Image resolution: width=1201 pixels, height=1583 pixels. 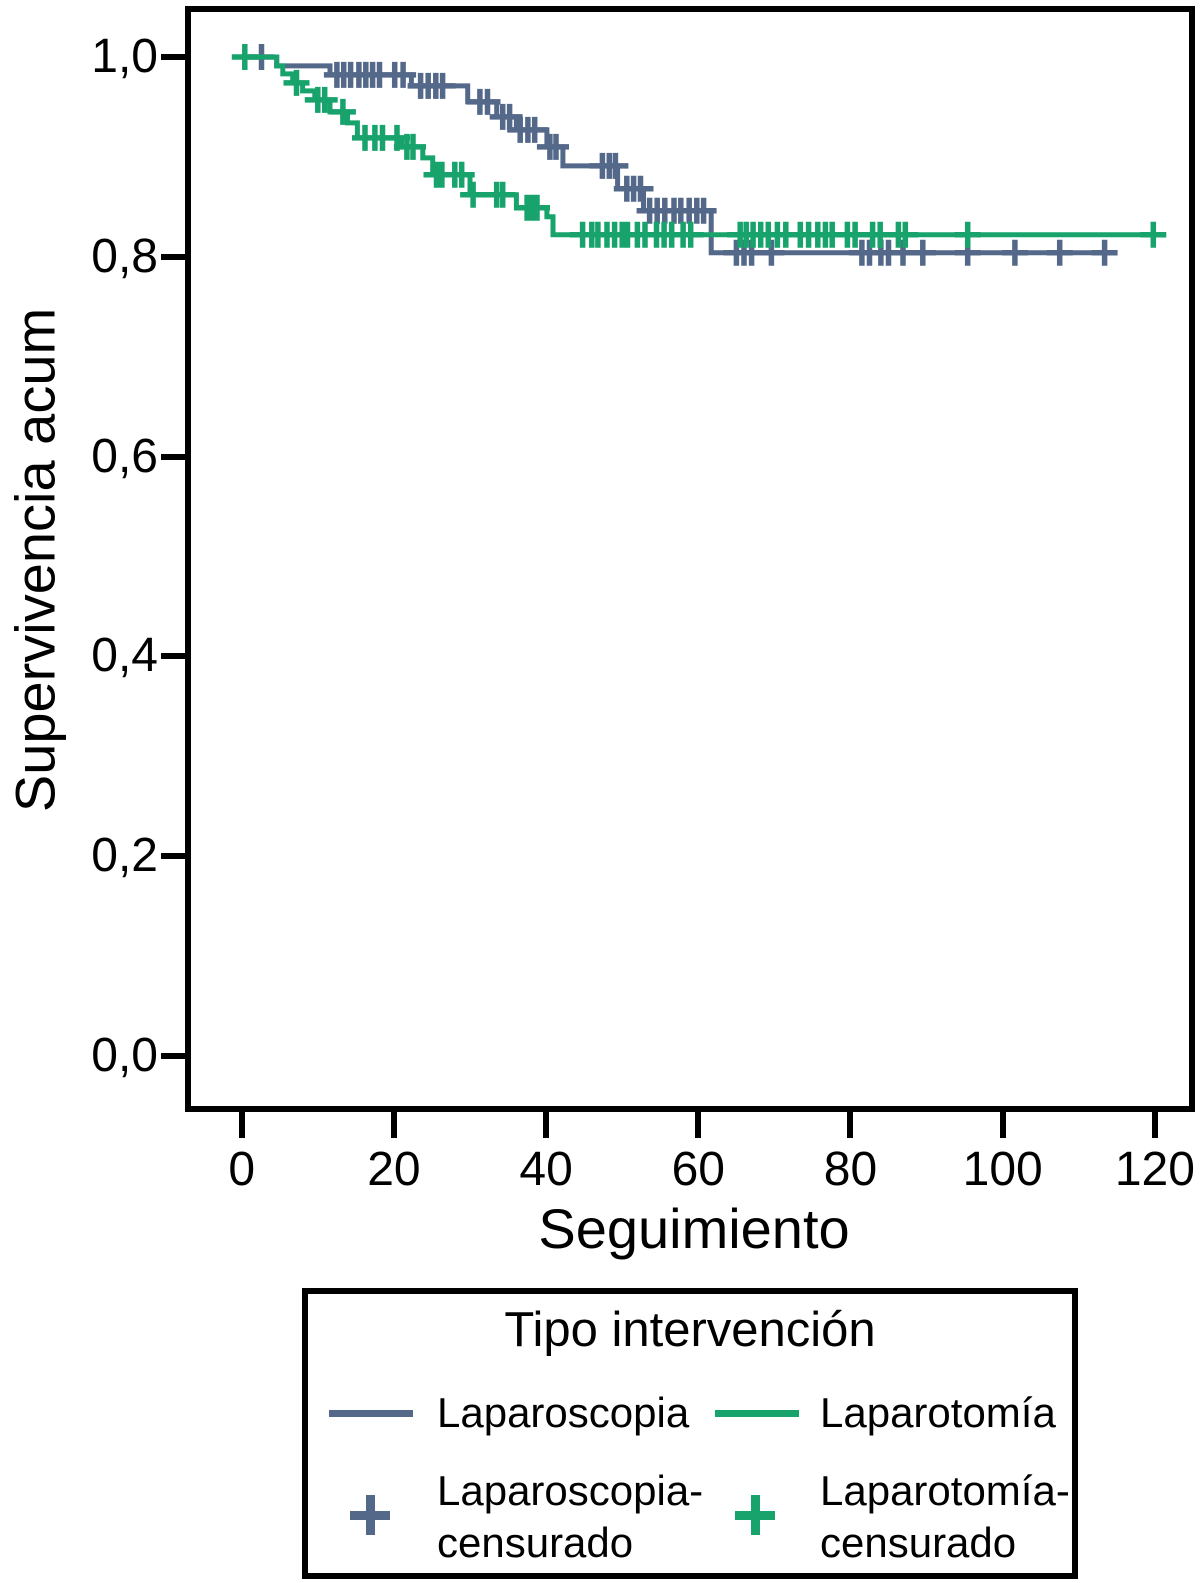 What do you see at coordinates (546, 1169) in the screenshot?
I see `x-tick-label: 40` at bounding box center [546, 1169].